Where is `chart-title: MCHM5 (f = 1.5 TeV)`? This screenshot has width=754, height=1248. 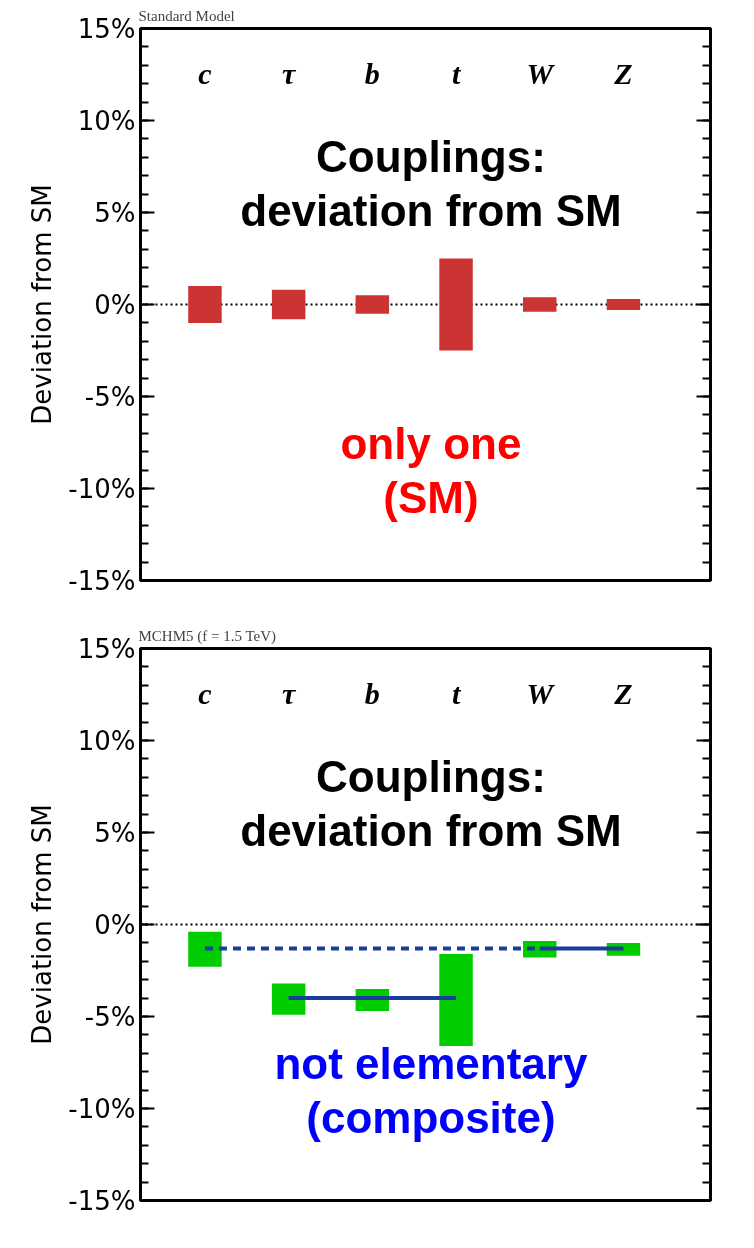 chart-title: MCHM5 (f = 1.5 TeV) is located at coordinates (207, 636).